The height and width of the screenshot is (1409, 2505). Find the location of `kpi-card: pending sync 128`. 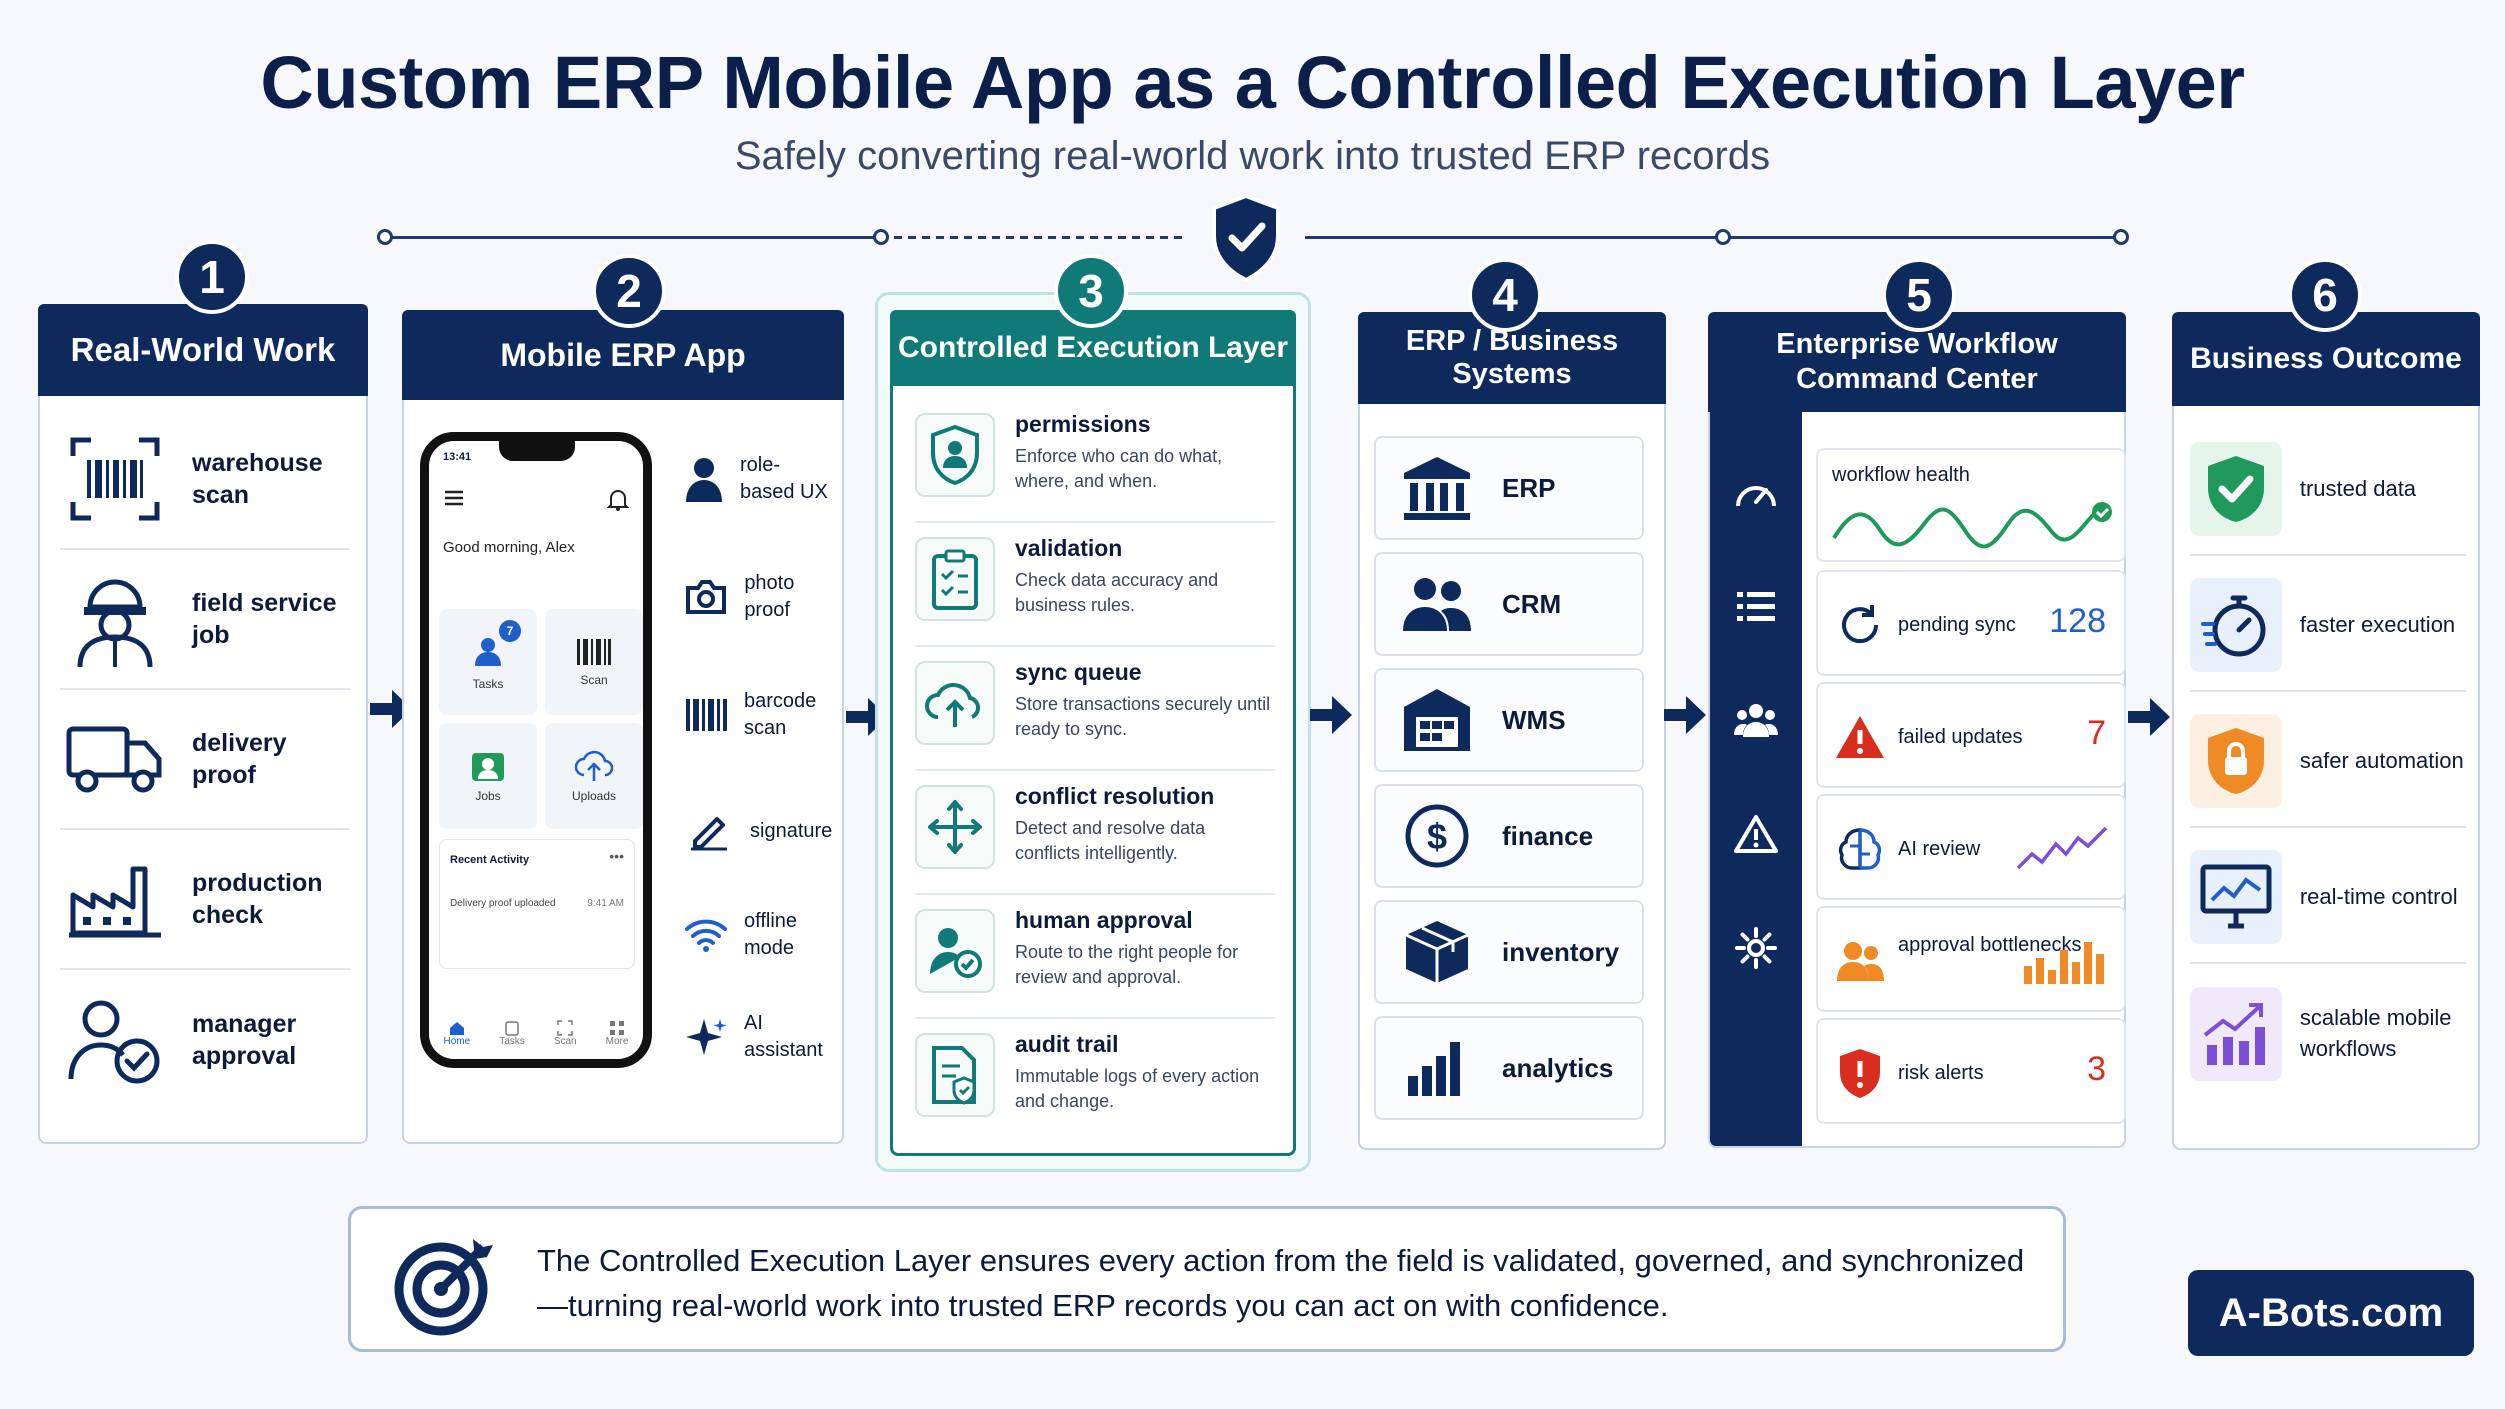

kpi-card: pending sync 128 is located at coordinates (1971, 623).